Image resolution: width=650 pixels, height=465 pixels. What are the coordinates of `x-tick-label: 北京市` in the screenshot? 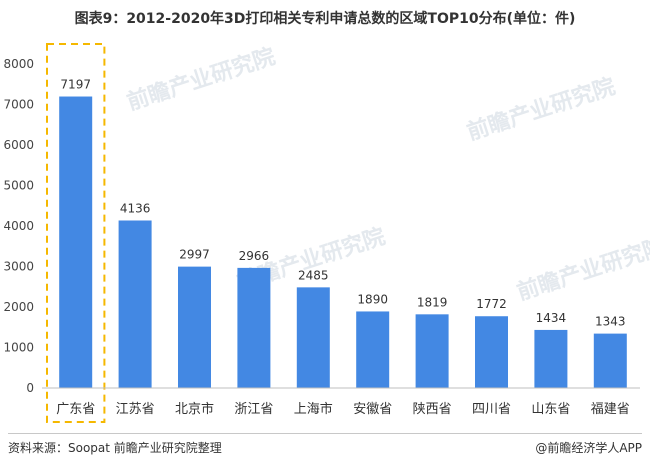 It's located at (194, 409).